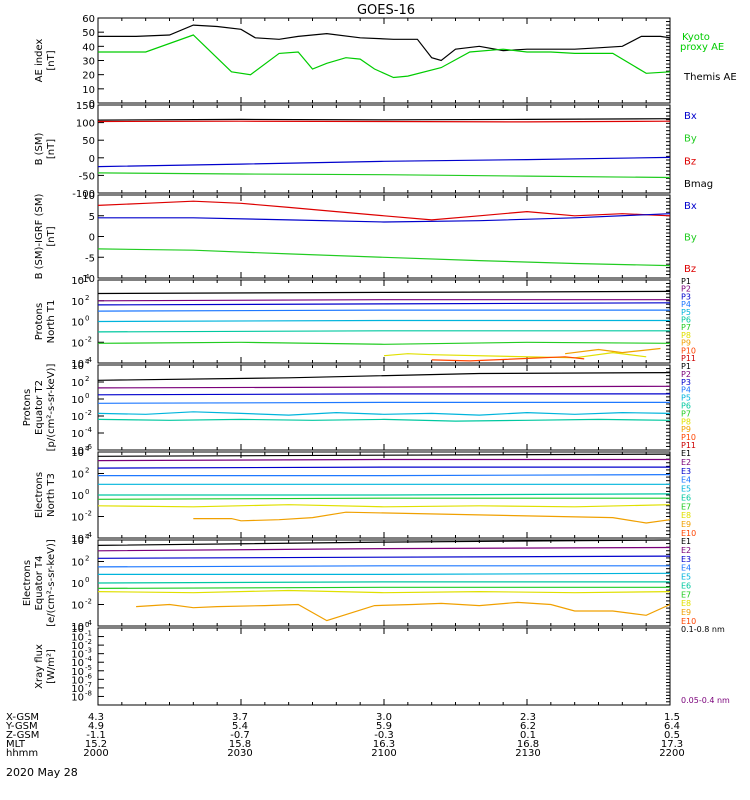 This screenshot has width=750, height=800. What do you see at coordinates (686, 413) in the screenshot?
I see `legend-label: P7` at bounding box center [686, 413].